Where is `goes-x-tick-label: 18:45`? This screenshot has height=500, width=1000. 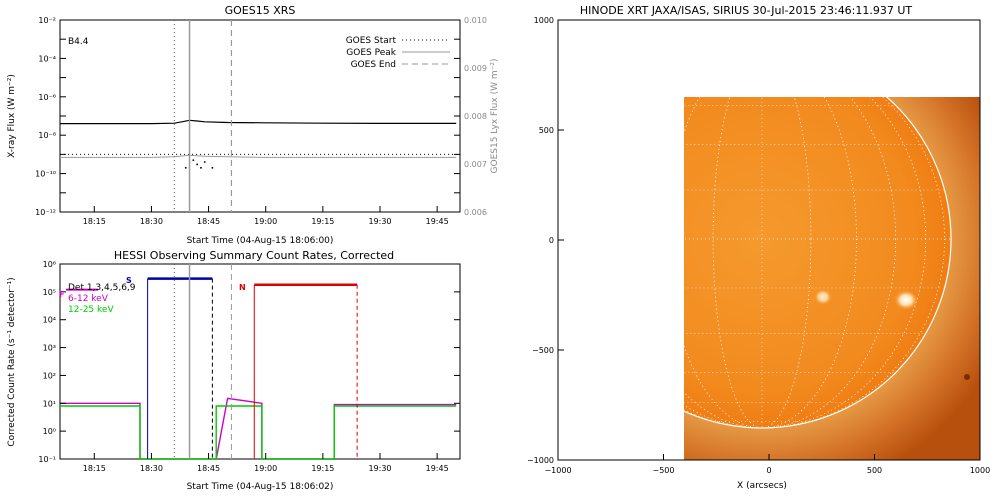 goes-x-tick-label: 18:45 is located at coordinates (208, 221).